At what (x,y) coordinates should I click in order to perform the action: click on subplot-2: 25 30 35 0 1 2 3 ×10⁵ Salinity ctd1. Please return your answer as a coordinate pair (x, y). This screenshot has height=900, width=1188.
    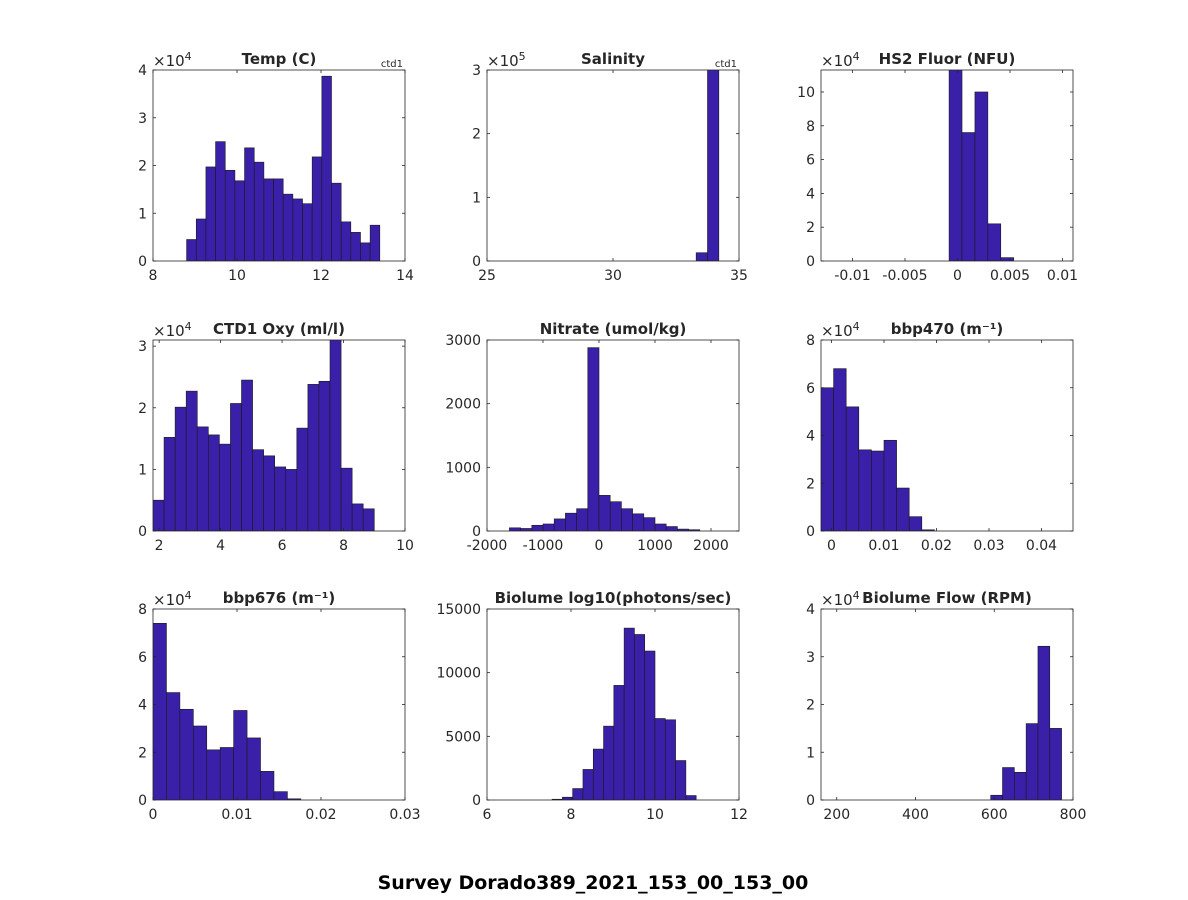
    Looking at the image, I should click on (610, 167).